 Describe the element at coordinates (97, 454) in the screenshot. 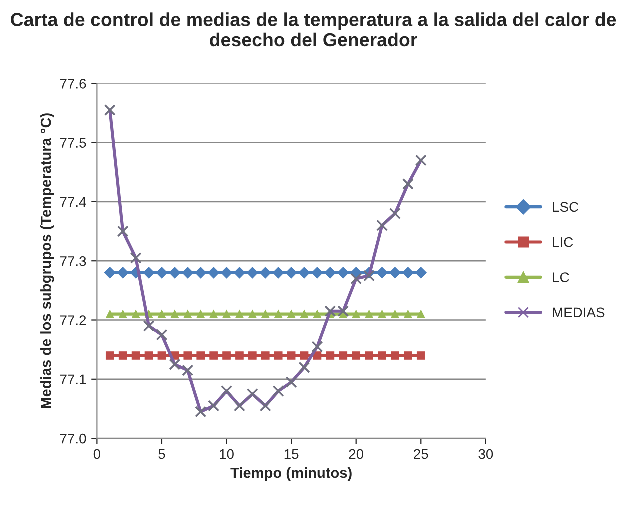

I see `x-tick-label: 0` at that location.